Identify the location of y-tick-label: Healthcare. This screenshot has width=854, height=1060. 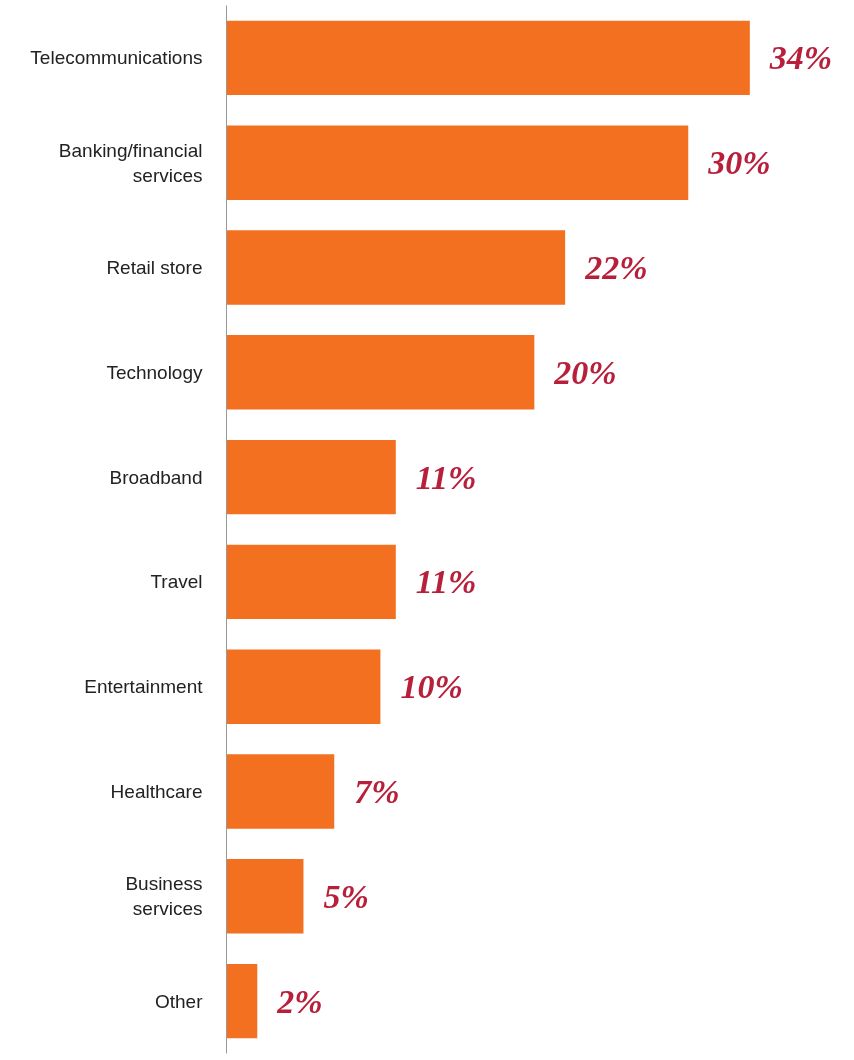
(156, 791).